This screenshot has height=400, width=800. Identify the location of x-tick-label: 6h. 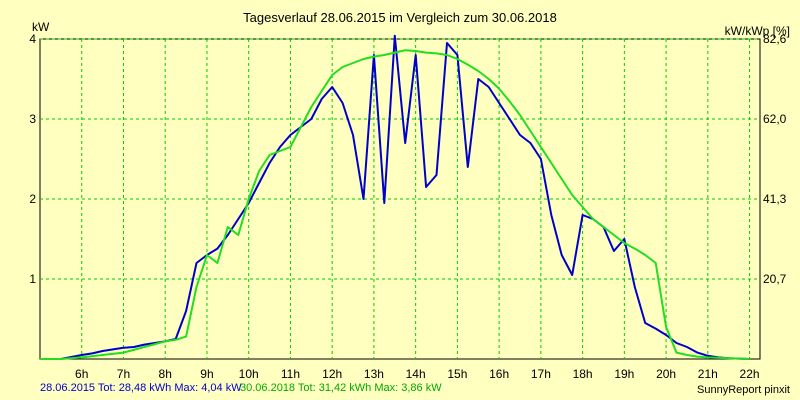
(81, 374).